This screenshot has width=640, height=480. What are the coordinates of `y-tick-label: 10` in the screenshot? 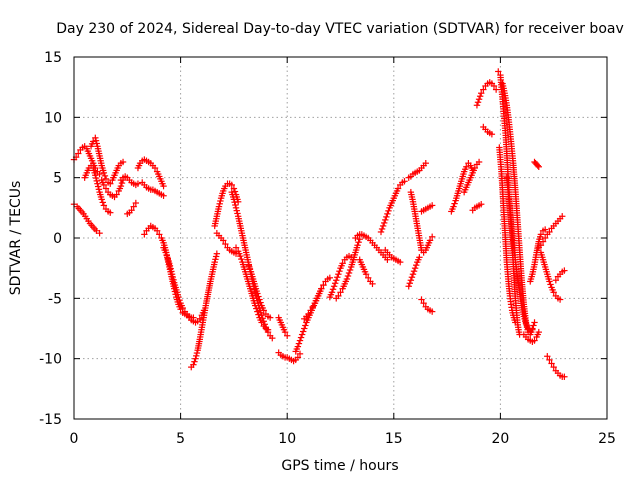 It's located at (53, 118).